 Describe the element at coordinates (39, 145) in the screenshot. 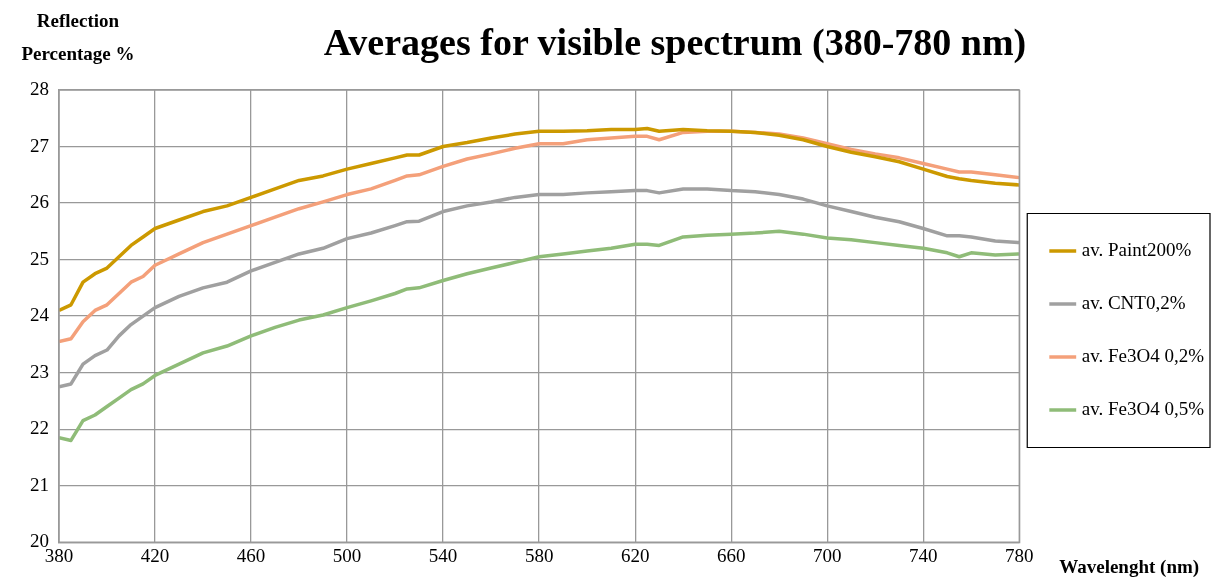

I see `y-tick-label: 27` at that location.